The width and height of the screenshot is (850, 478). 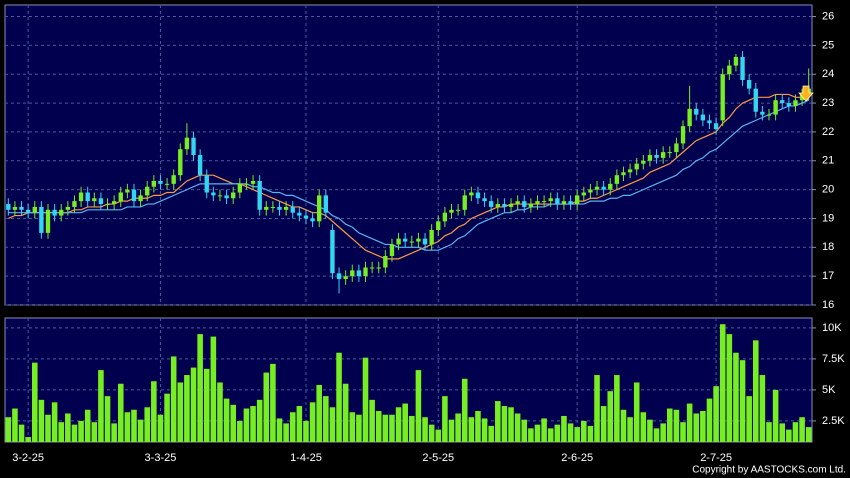 What do you see at coordinates (769, 470) in the screenshot?
I see `copyright: Copyright by AASTOCKS.com Ltd.` at bounding box center [769, 470].